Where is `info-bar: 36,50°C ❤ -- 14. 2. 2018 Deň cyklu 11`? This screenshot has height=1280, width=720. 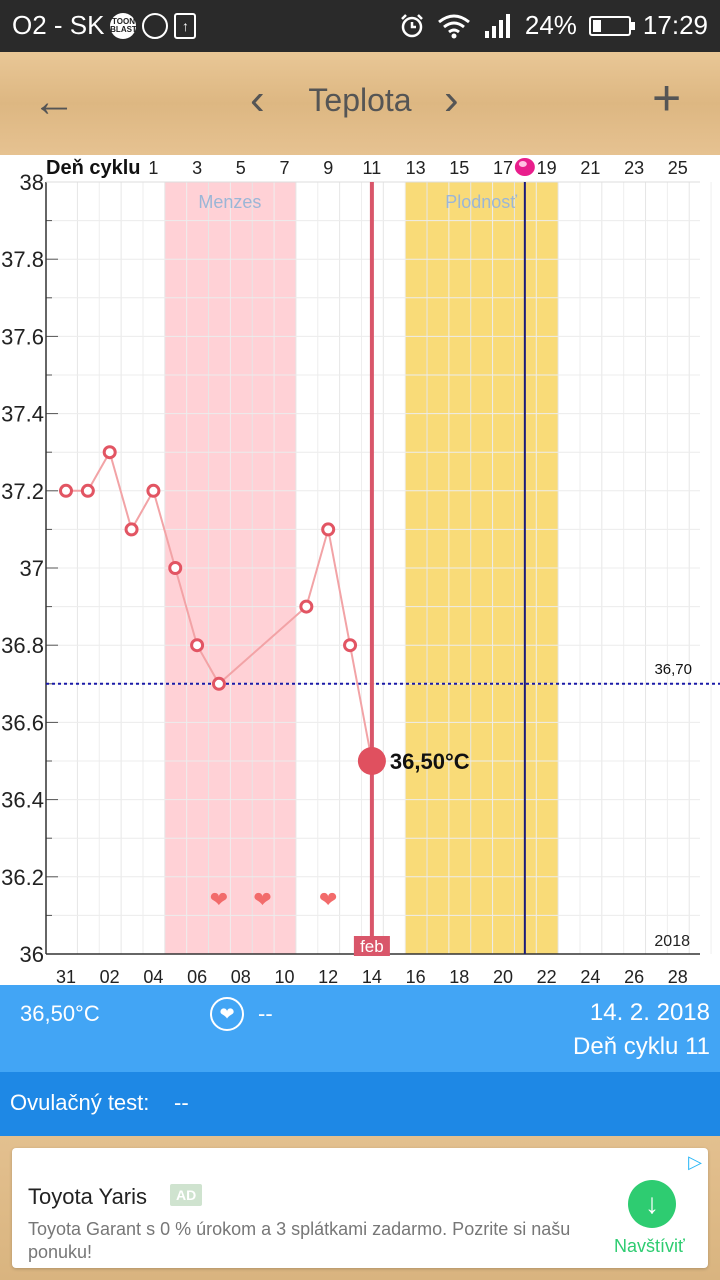 info-bar: 36,50°C ❤ -- 14. 2. 2018 Deň cyklu 11 is located at coordinates (360, 1028).